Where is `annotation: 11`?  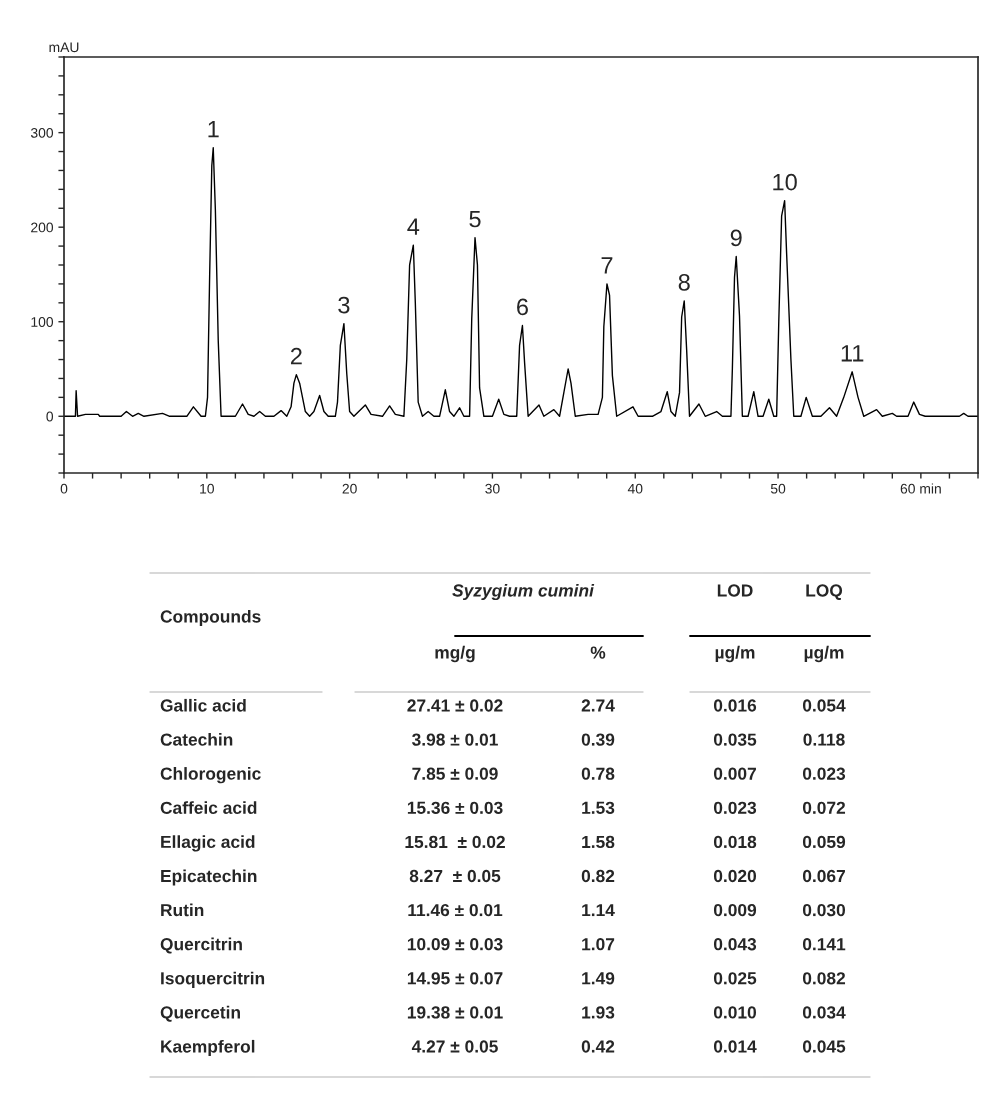
annotation: 11 is located at coordinates (852, 353).